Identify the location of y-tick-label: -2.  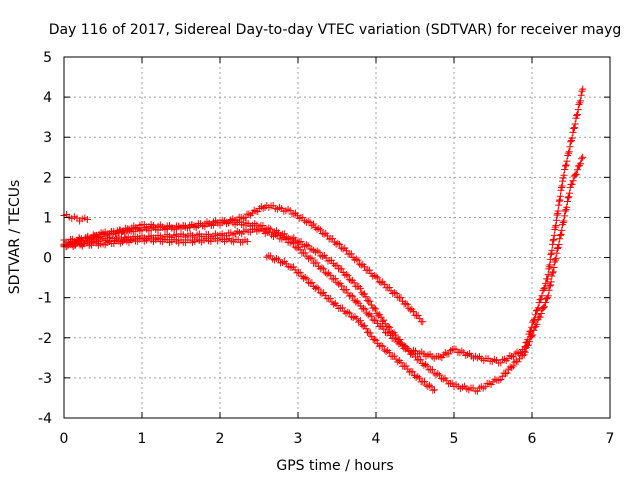
(45, 339).